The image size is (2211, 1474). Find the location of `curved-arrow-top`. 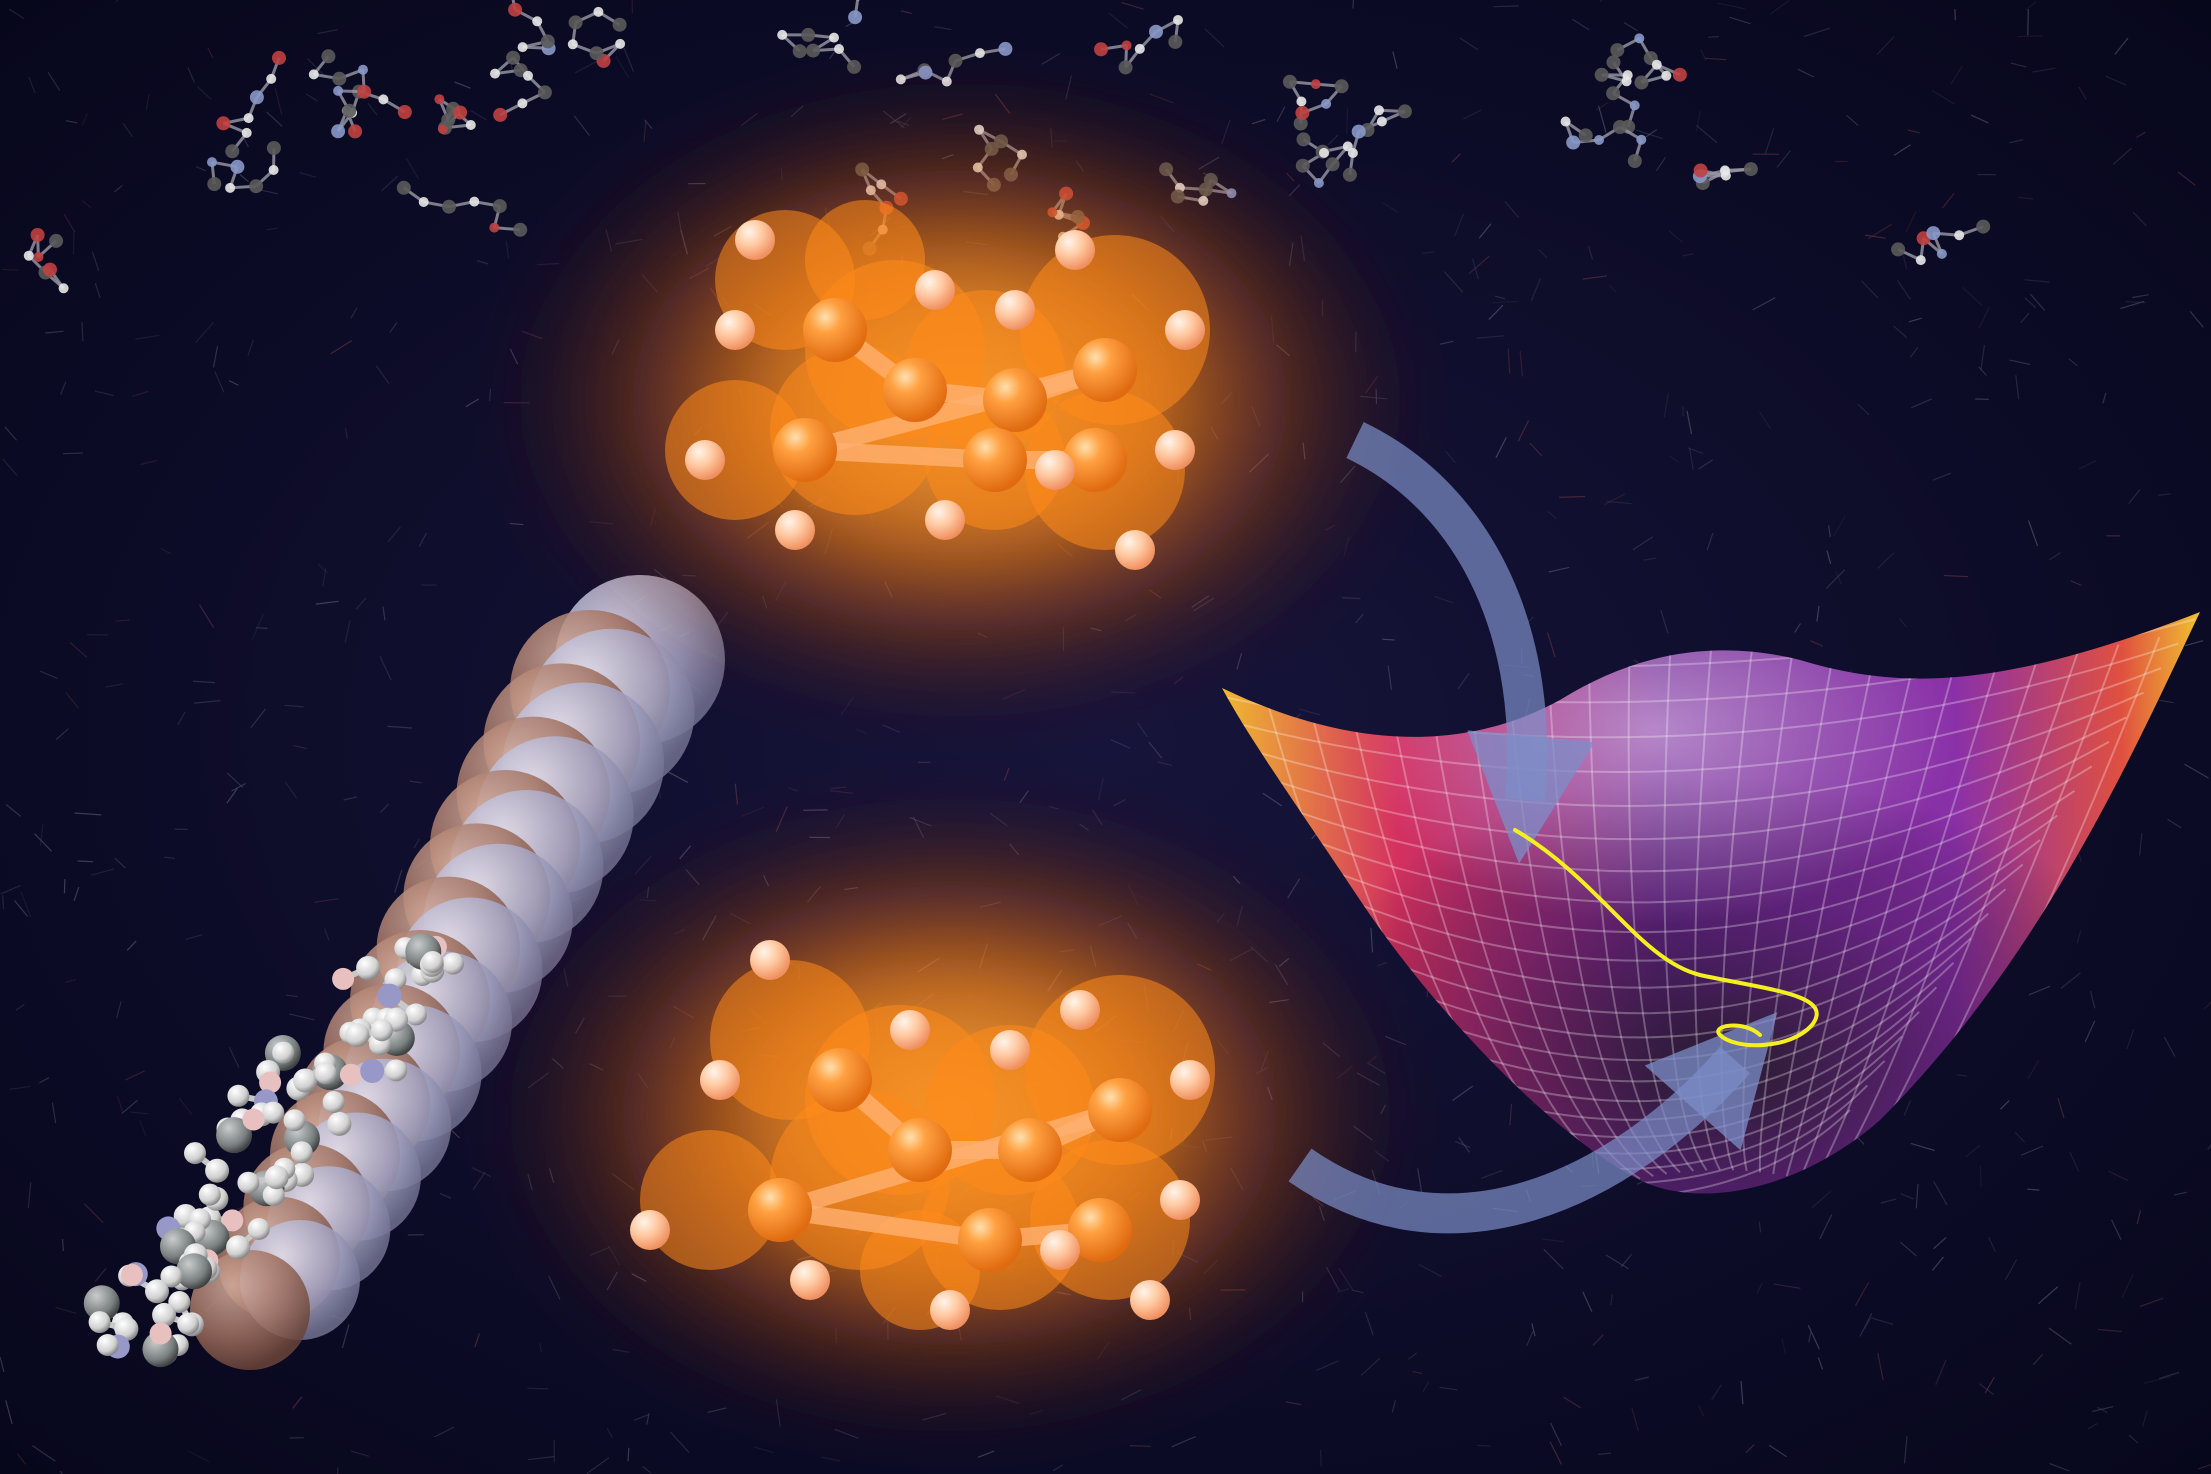

curved-arrow-top is located at coordinates (1470, 642).